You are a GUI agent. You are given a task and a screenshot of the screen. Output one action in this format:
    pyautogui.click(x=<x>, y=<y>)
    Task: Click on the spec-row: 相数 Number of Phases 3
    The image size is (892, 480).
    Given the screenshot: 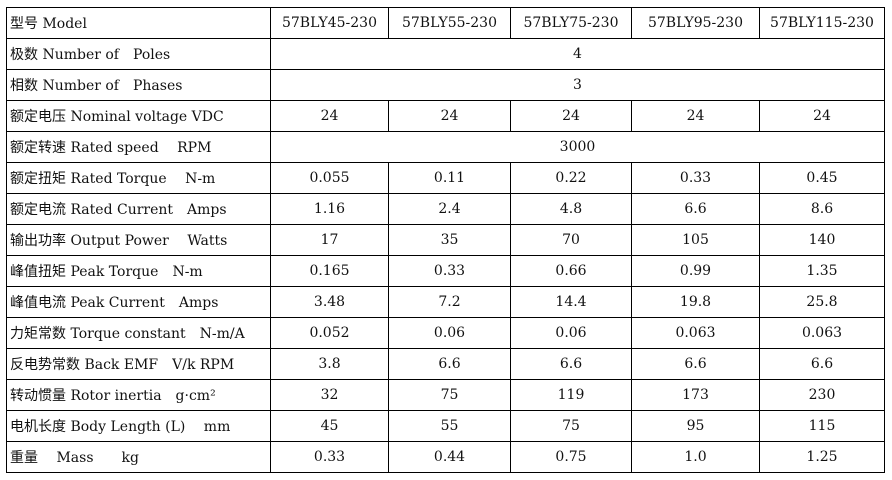 What is the action you would take?
    pyautogui.click(x=445, y=85)
    